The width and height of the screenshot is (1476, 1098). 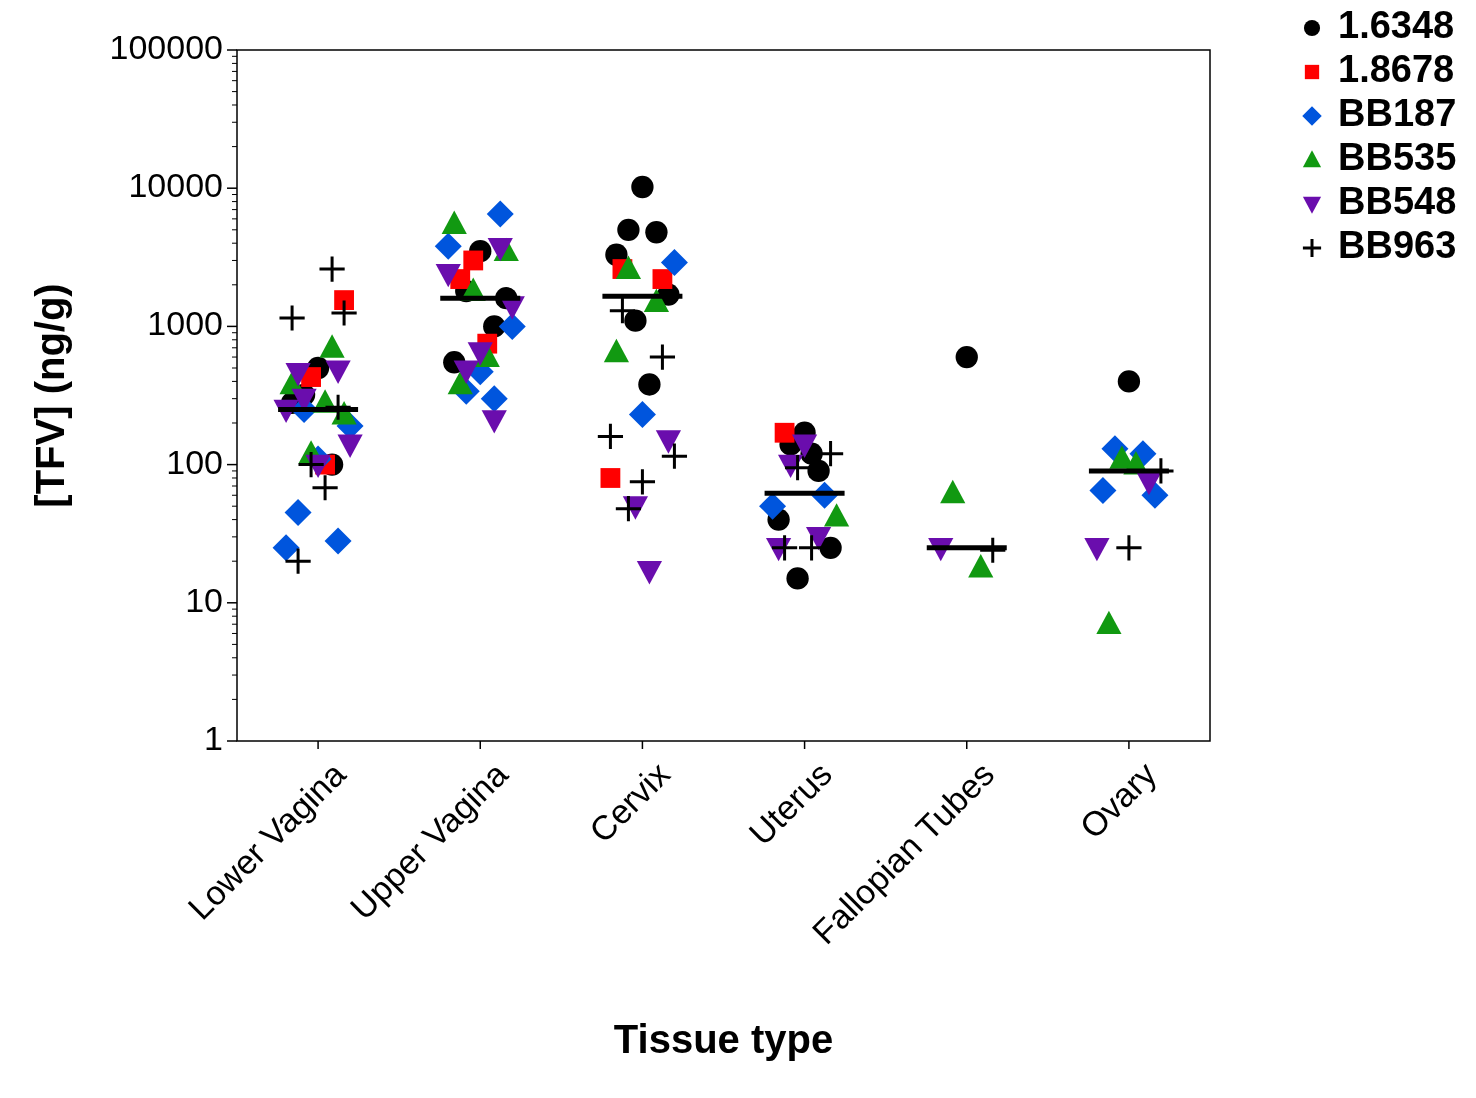 I want to click on y-tick-label: 10, so click(x=204, y=599).